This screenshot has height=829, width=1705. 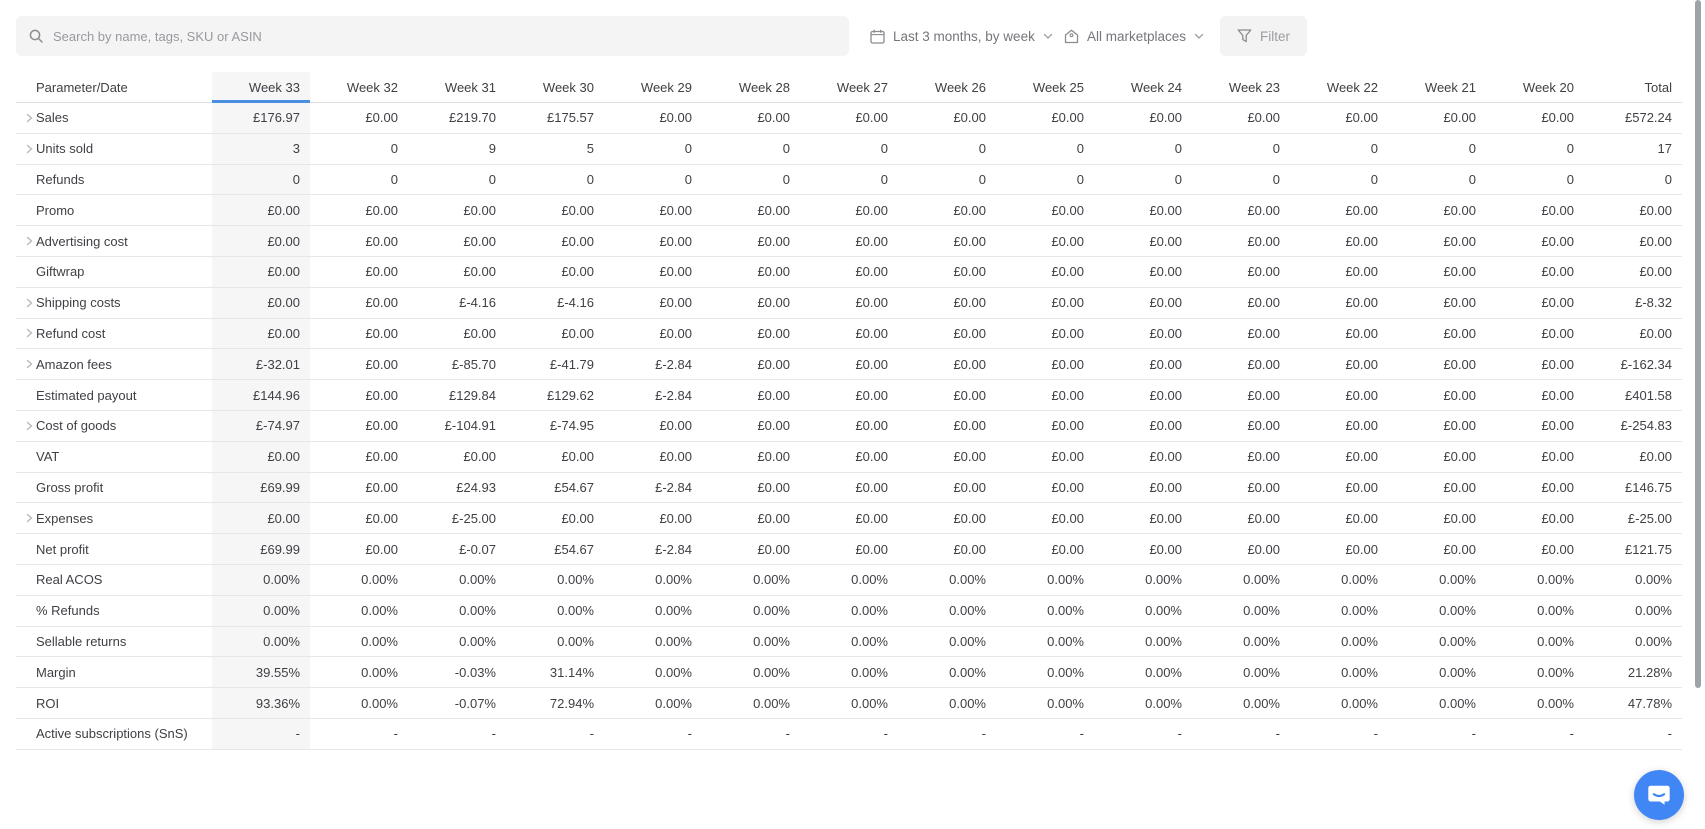 What do you see at coordinates (114, 334) in the screenshot?
I see `row-label-cell: Refund cost` at bounding box center [114, 334].